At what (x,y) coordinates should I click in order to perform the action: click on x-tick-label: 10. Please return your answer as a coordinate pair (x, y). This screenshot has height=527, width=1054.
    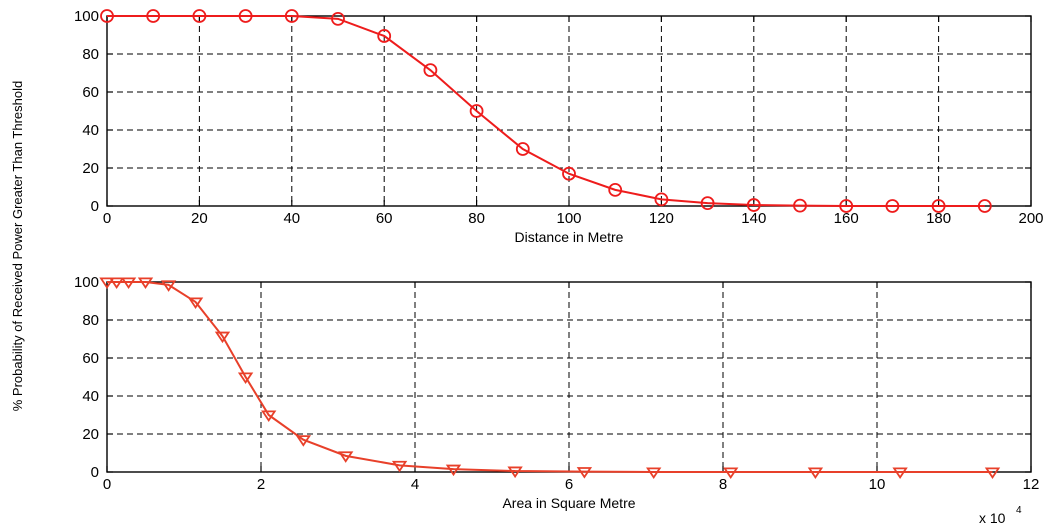
    Looking at the image, I should click on (877, 484).